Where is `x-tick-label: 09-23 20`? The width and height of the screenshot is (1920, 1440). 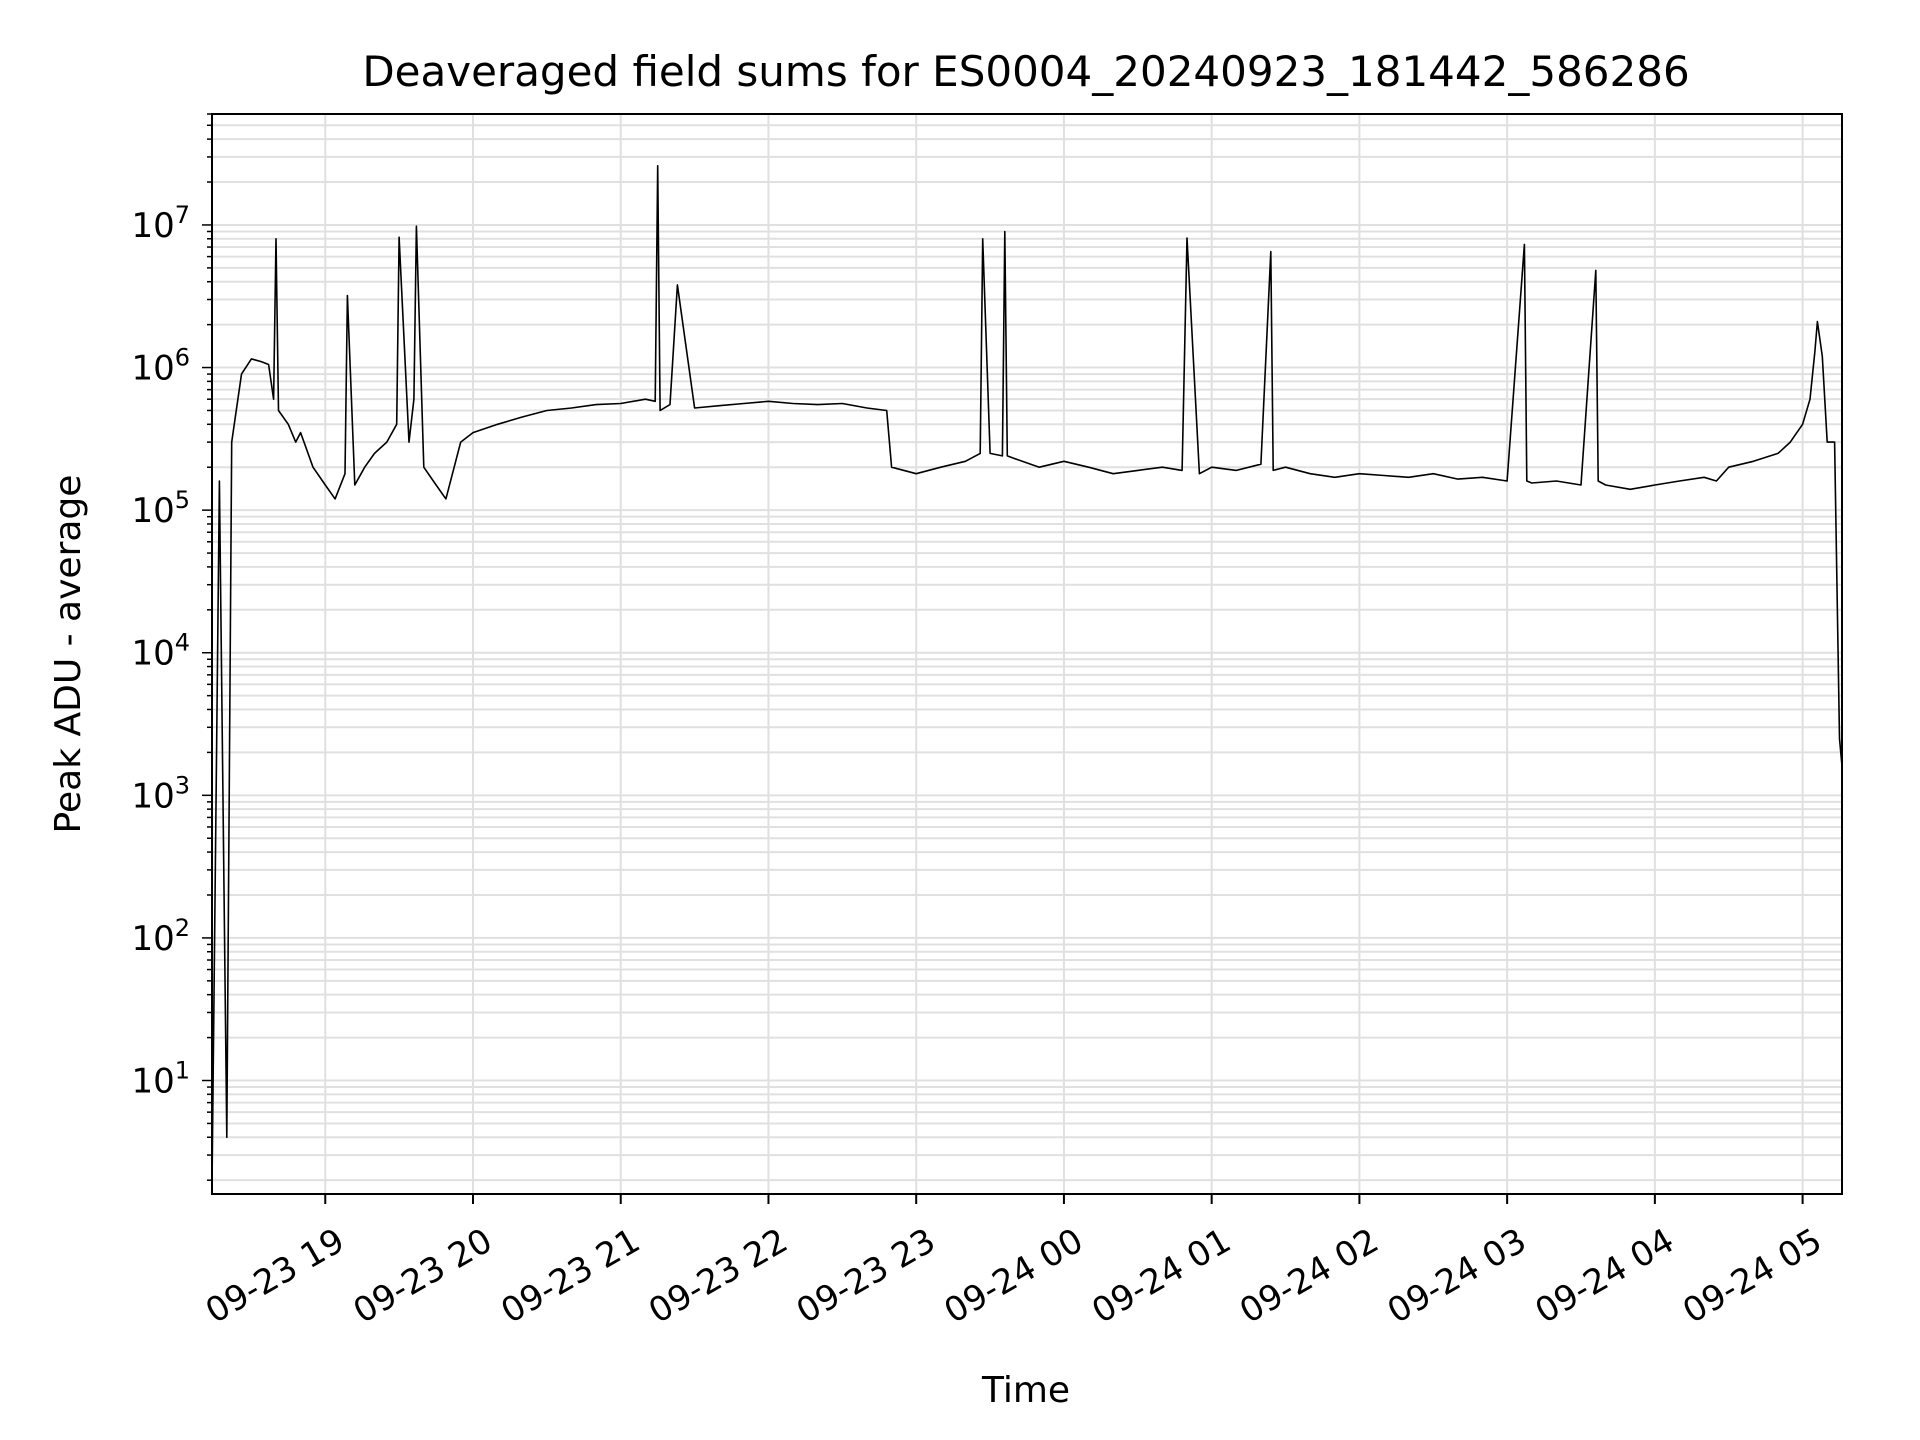
x-tick-label: 09-23 20 is located at coordinates (423, 1276).